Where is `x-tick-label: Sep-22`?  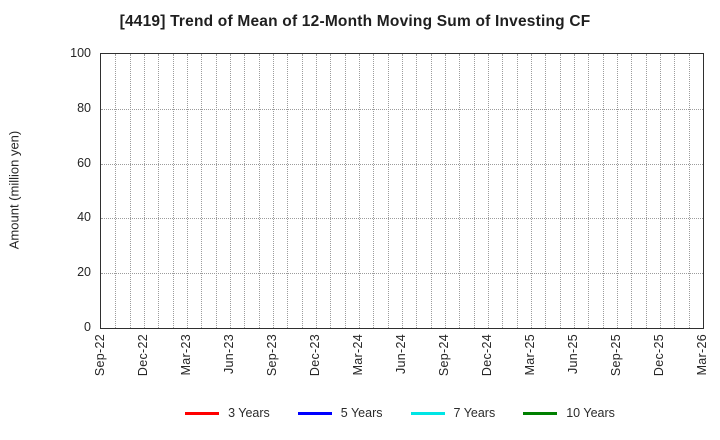 x-tick-label: Sep-22 is located at coordinates (100, 355).